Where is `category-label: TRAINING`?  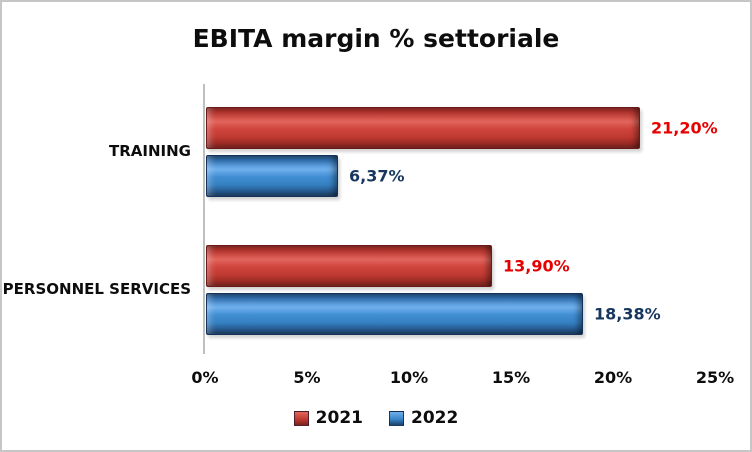
category-label: TRAINING is located at coordinates (150, 151).